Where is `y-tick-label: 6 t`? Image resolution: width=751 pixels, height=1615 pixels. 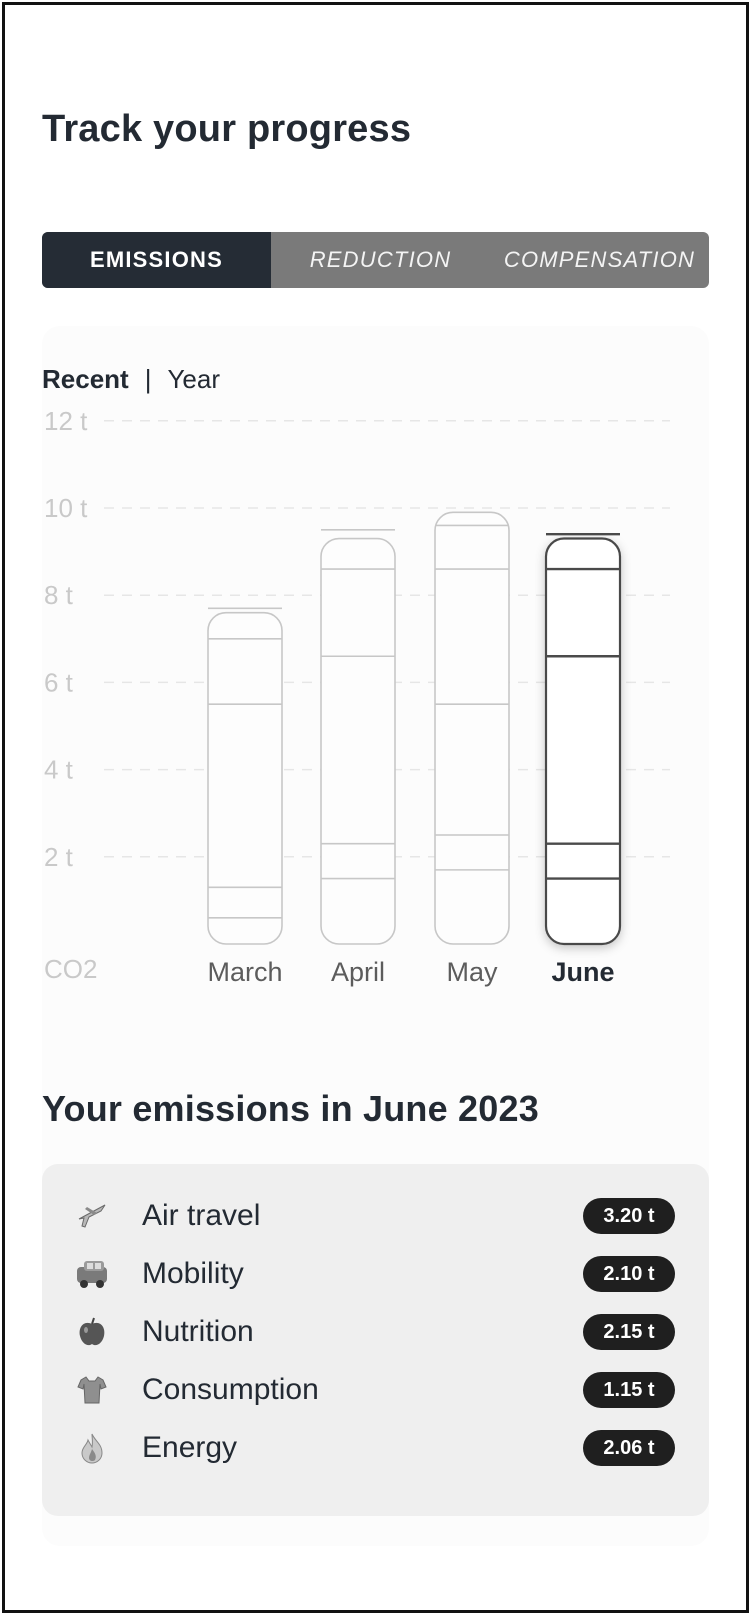 y-tick-label: 6 t is located at coordinates (59, 682).